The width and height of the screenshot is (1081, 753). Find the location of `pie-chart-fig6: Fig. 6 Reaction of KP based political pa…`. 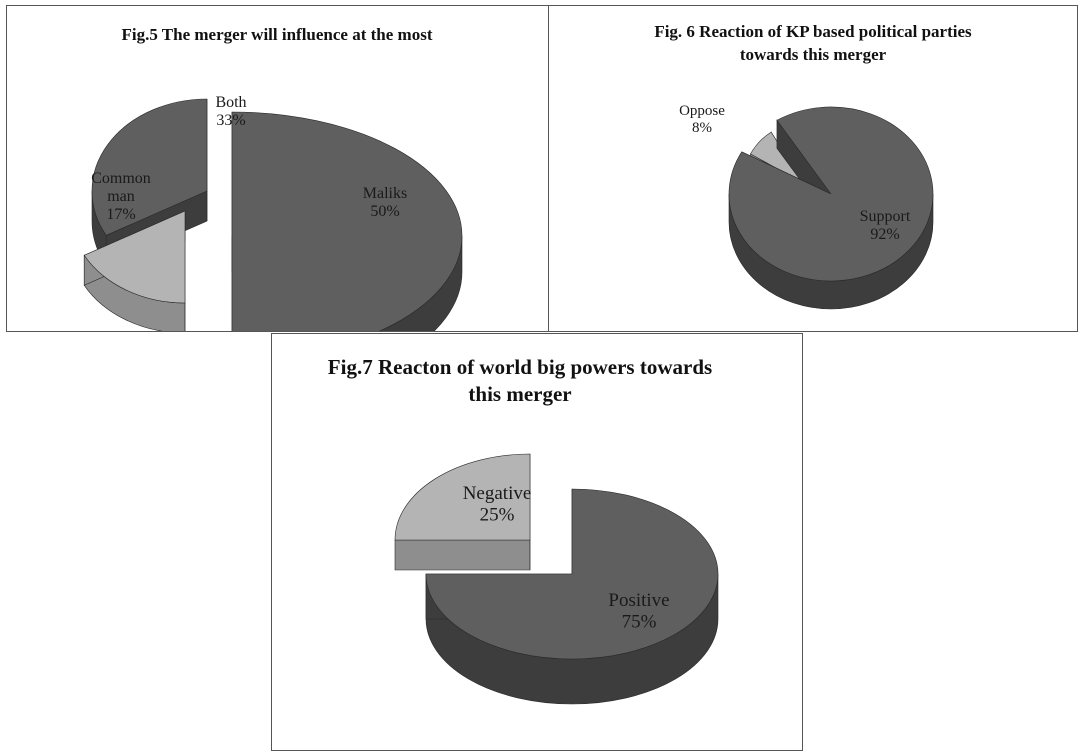

pie-chart-fig6: Fig. 6 Reaction of KP based political pa… is located at coordinates (813, 166).